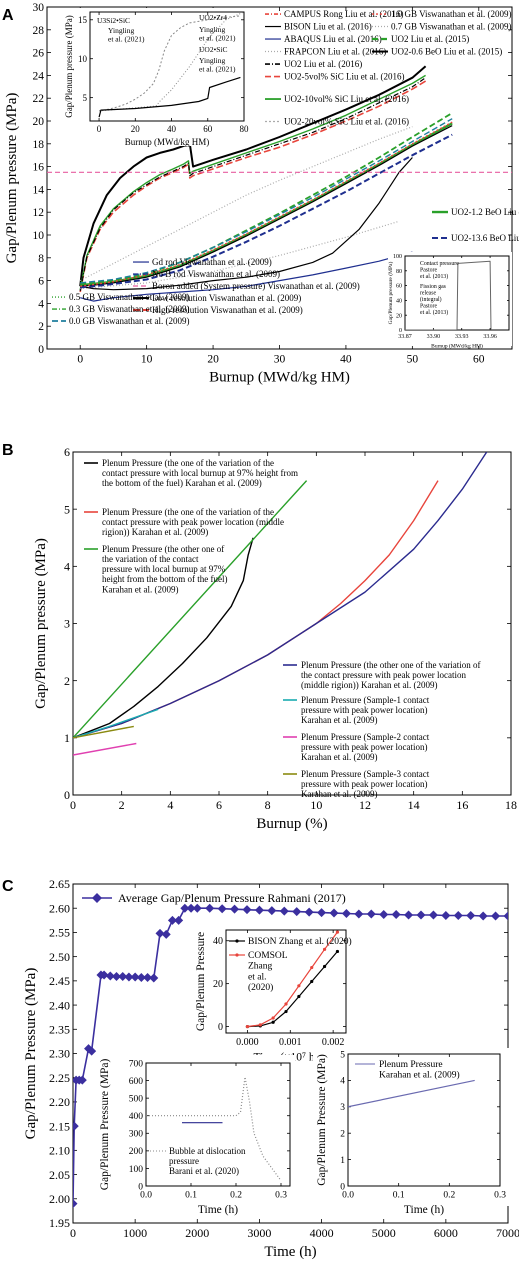 The width and height of the screenshot is (519, 1270). What do you see at coordinates (59, 884) in the screenshot?
I see `panel-c-ytick-label: 2.65` at bounding box center [59, 884].